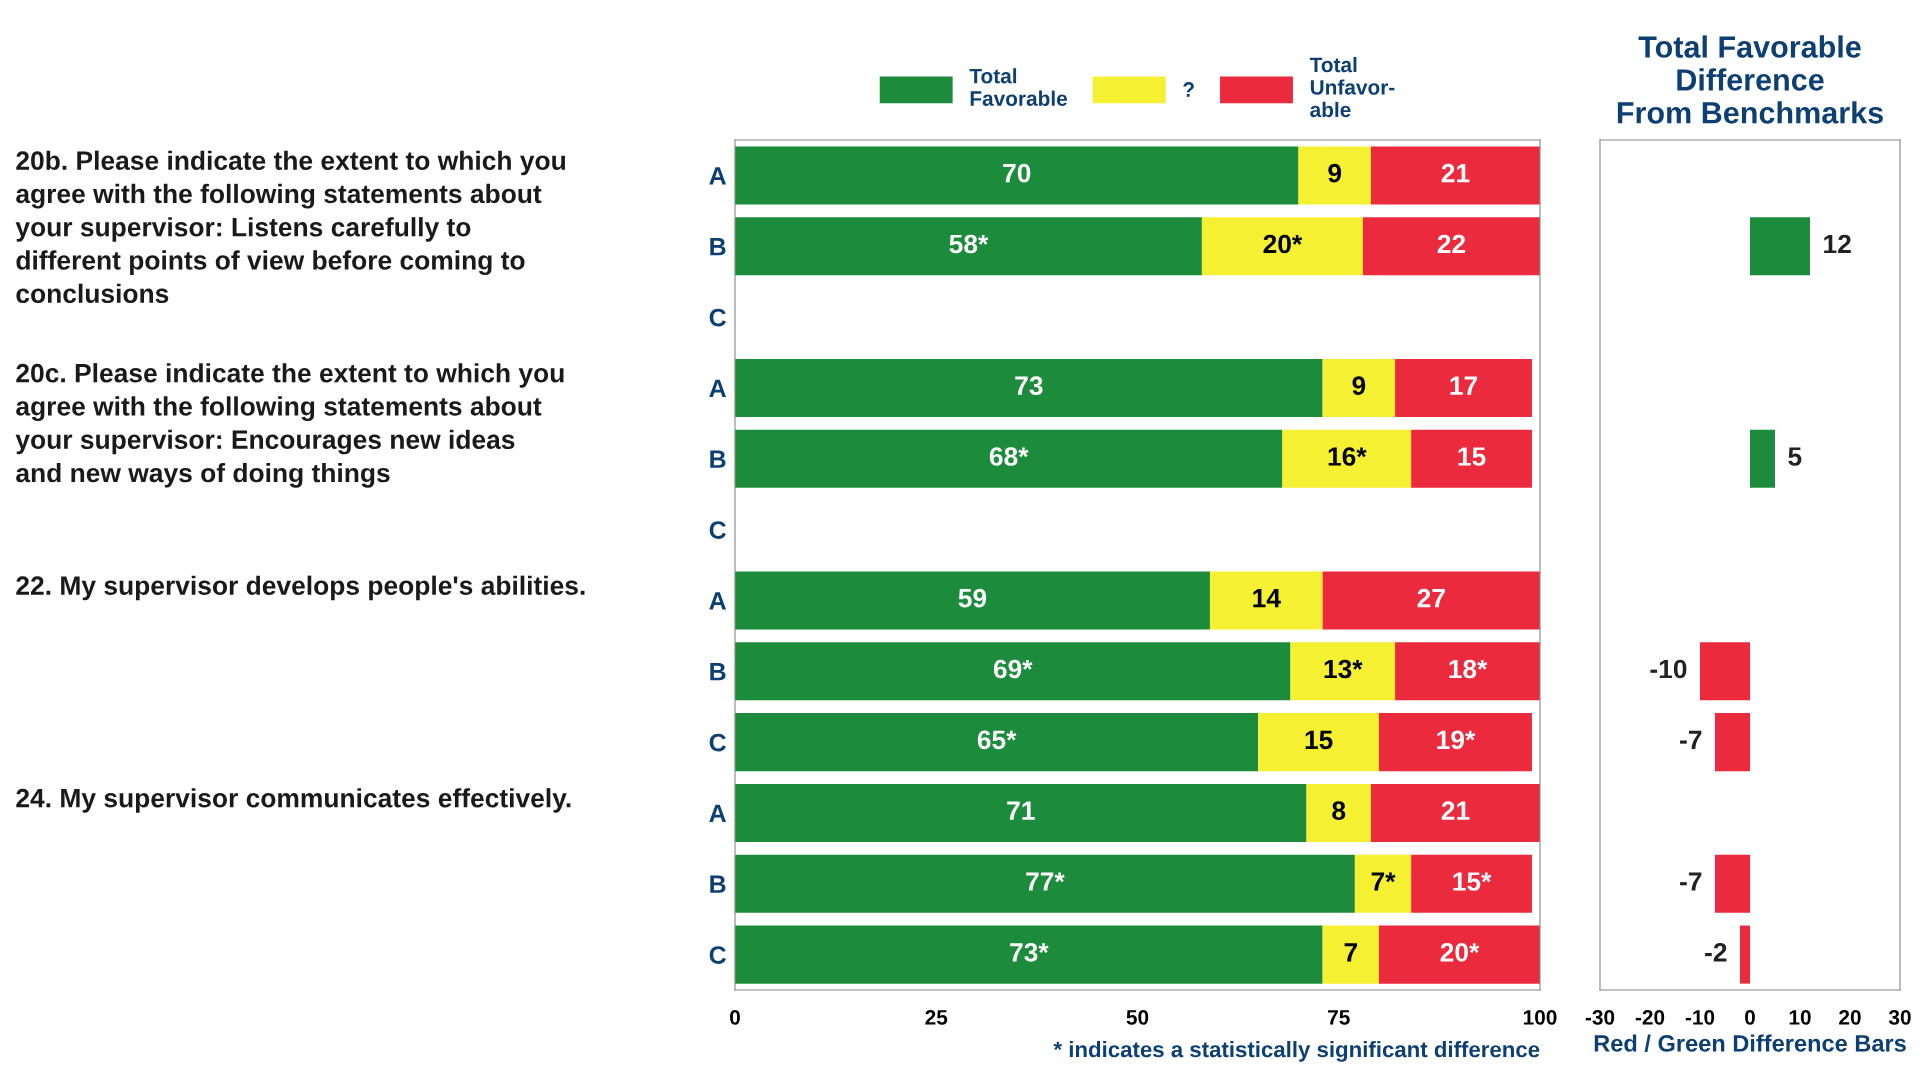  What do you see at coordinates (290, 227) in the screenshot?
I see `text: 20b. Please indicate the extent to which you agree with the following statements about your supervisor: Listens carefully to different points of view before coming to conclusions` at bounding box center [290, 227].